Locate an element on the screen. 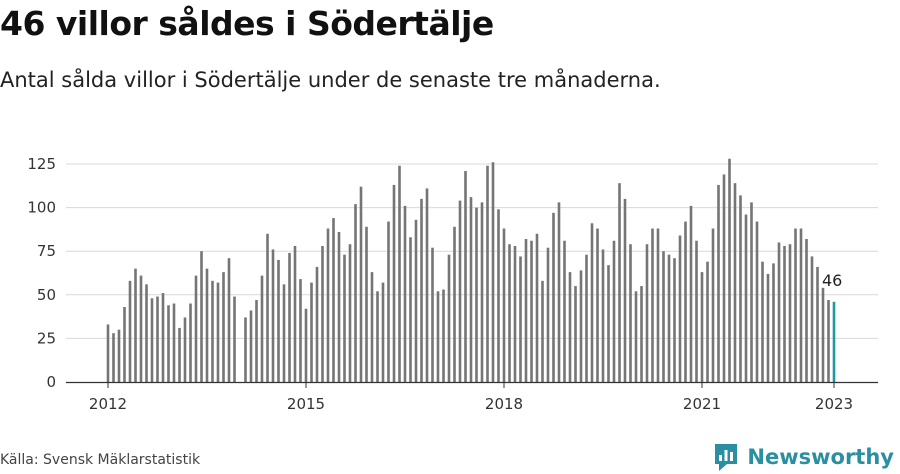 The image size is (900, 474). y-axis-ticks: 0 25 50 75 100 125 is located at coordinates (41, 273).